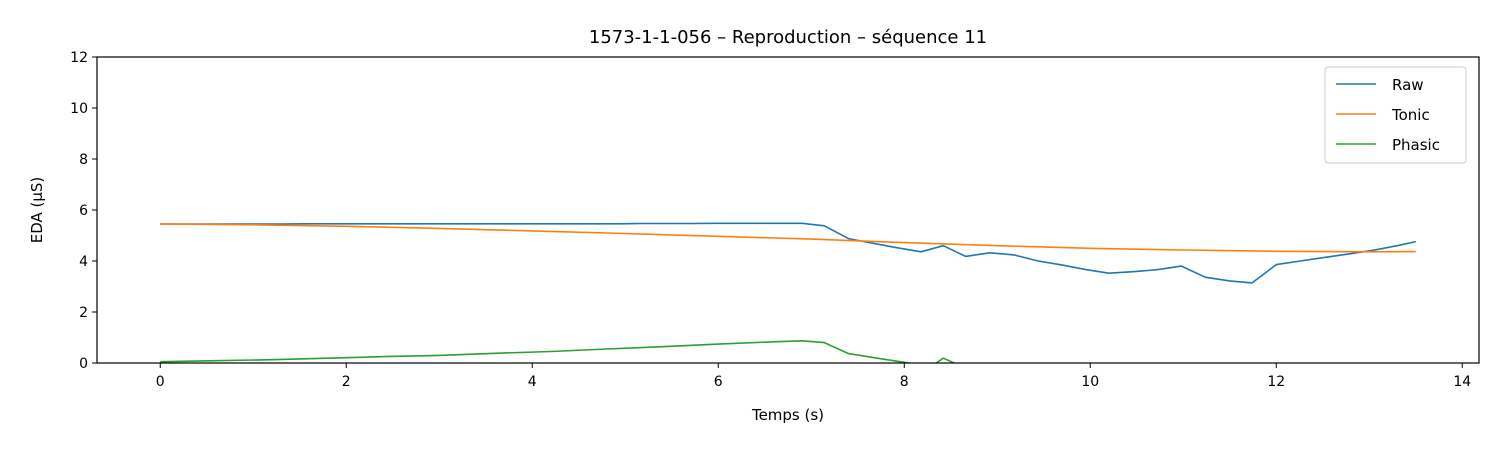  What do you see at coordinates (160, 382) in the screenshot?
I see `x-tick-label: 0` at bounding box center [160, 382].